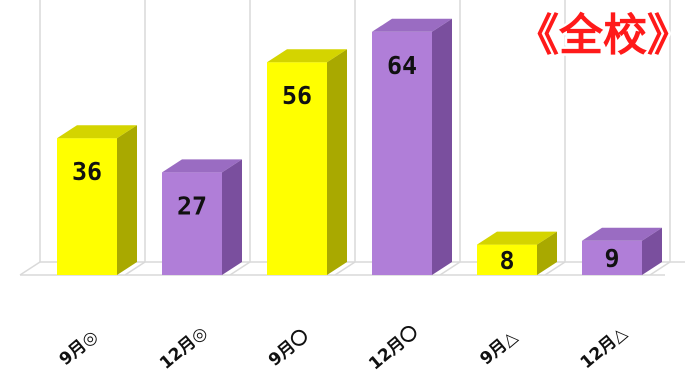 The image size is (700, 389). Describe the element at coordinates (289, 348) in the screenshot. I see `category-label: 9月〇` at that location.